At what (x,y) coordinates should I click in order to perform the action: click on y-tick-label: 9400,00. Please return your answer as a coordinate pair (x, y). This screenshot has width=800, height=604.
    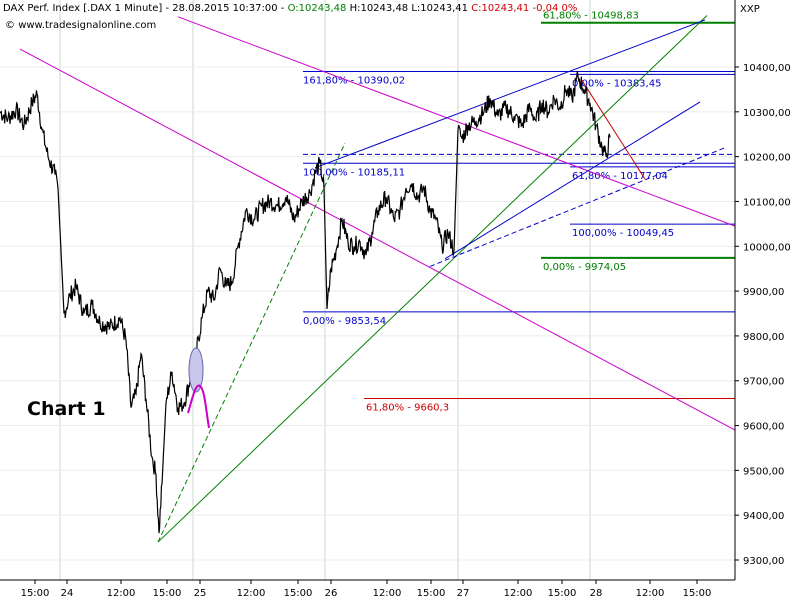
    Looking at the image, I should click on (763, 516).